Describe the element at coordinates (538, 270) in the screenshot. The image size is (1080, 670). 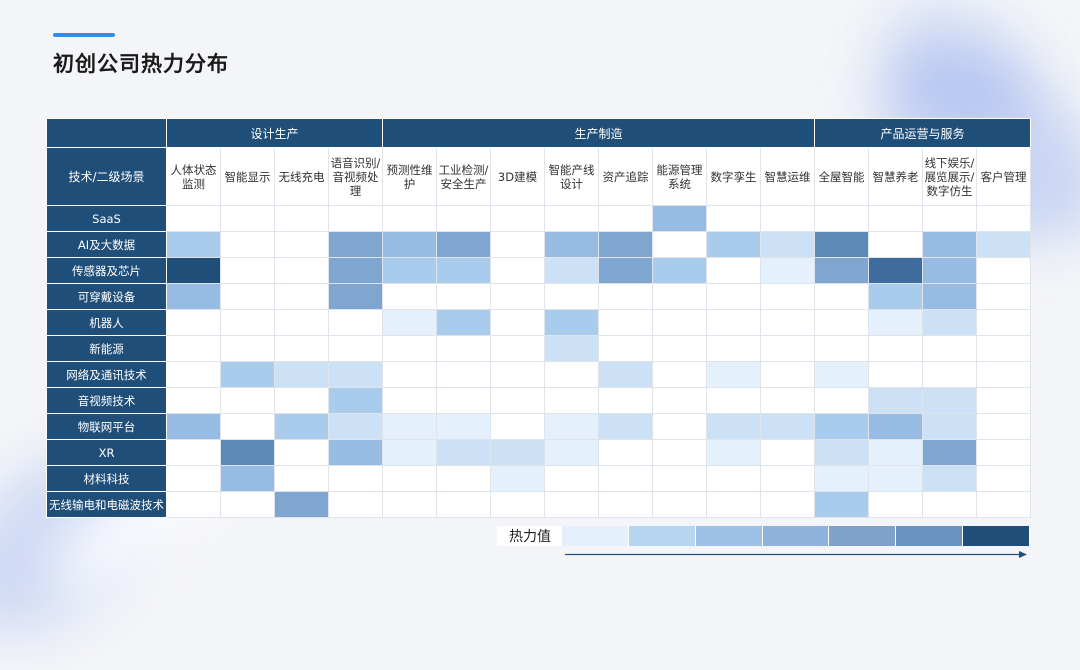
I see `table-row: 传感器及芯片` at that location.